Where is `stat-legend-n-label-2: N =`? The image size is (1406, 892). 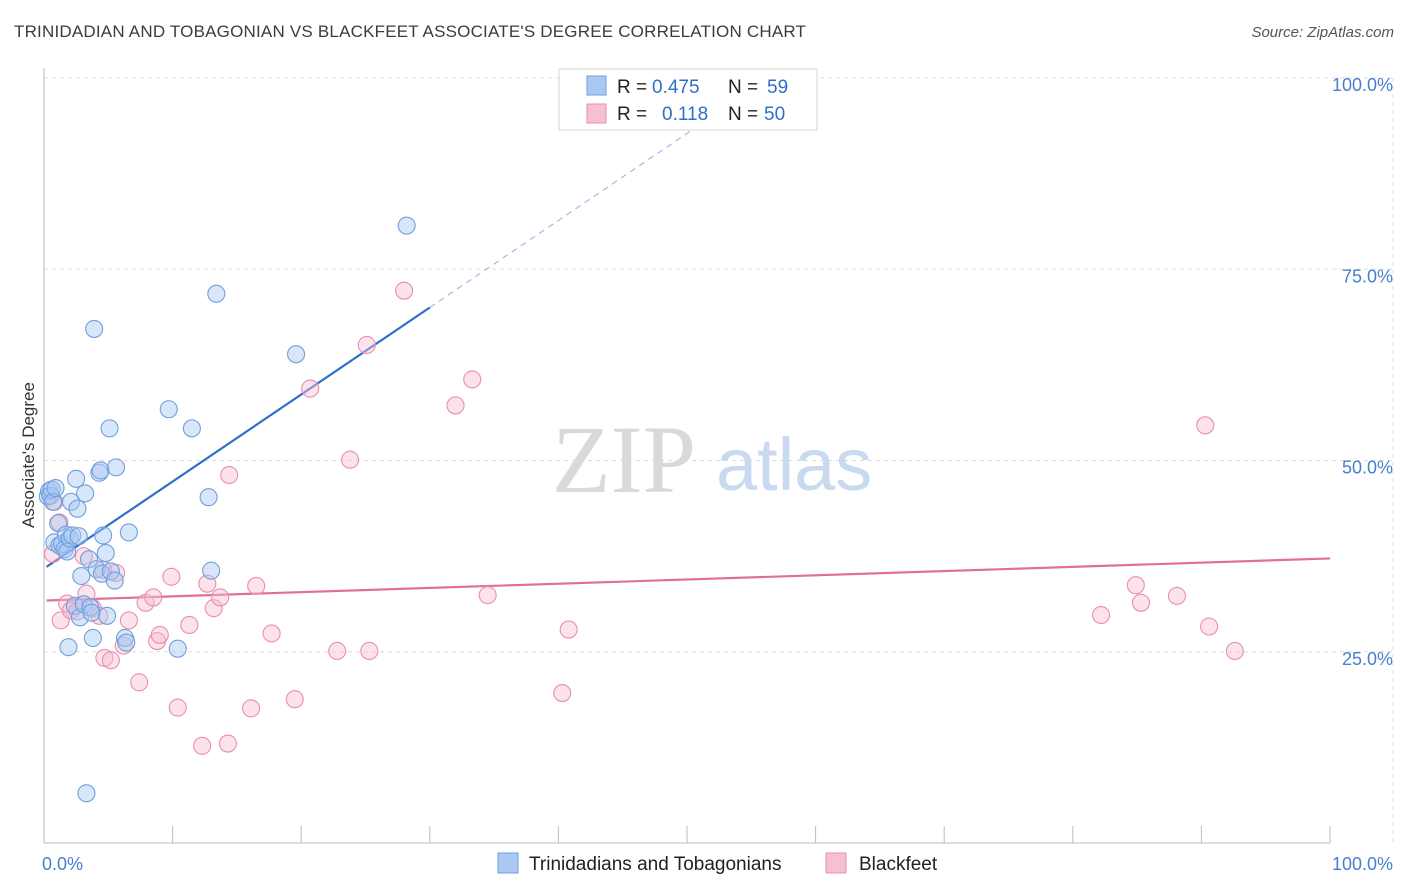 stat-legend-n-label-2: N = is located at coordinates (743, 114).